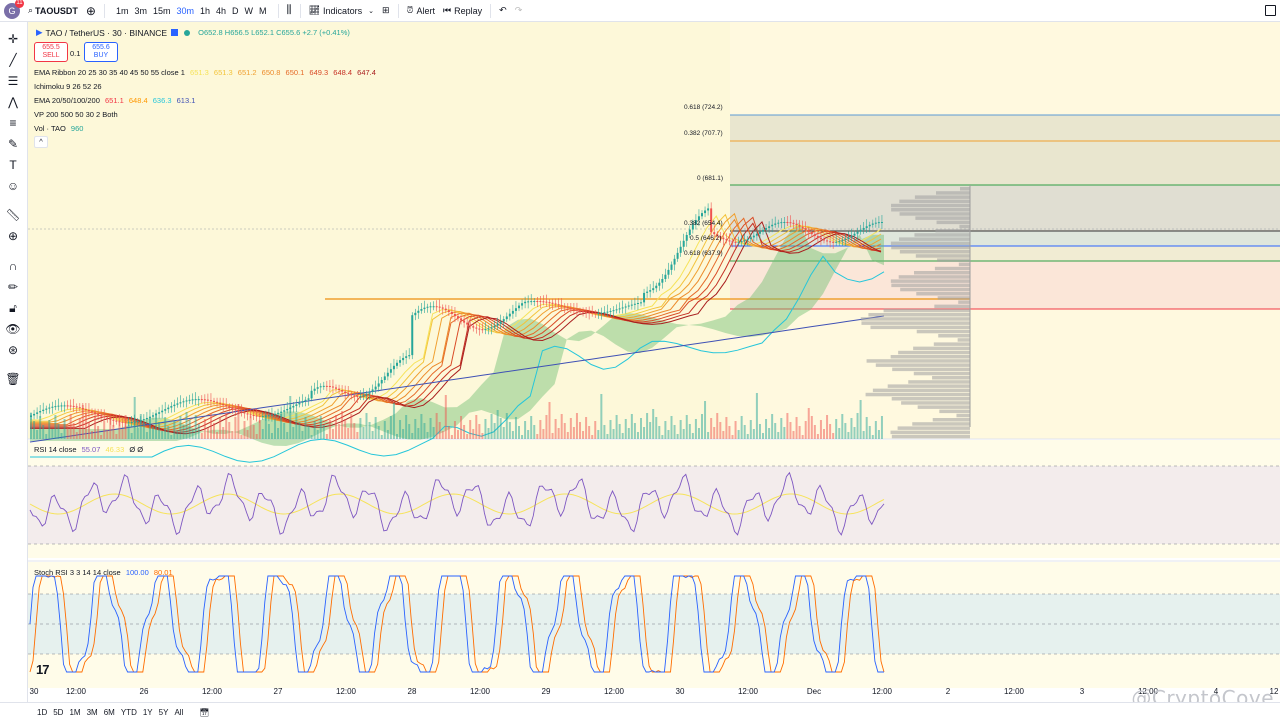  What do you see at coordinates (53, 10) in the screenshot?
I see `symbol-search: ⌕ TAOUSDT` at bounding box center [53, 10].